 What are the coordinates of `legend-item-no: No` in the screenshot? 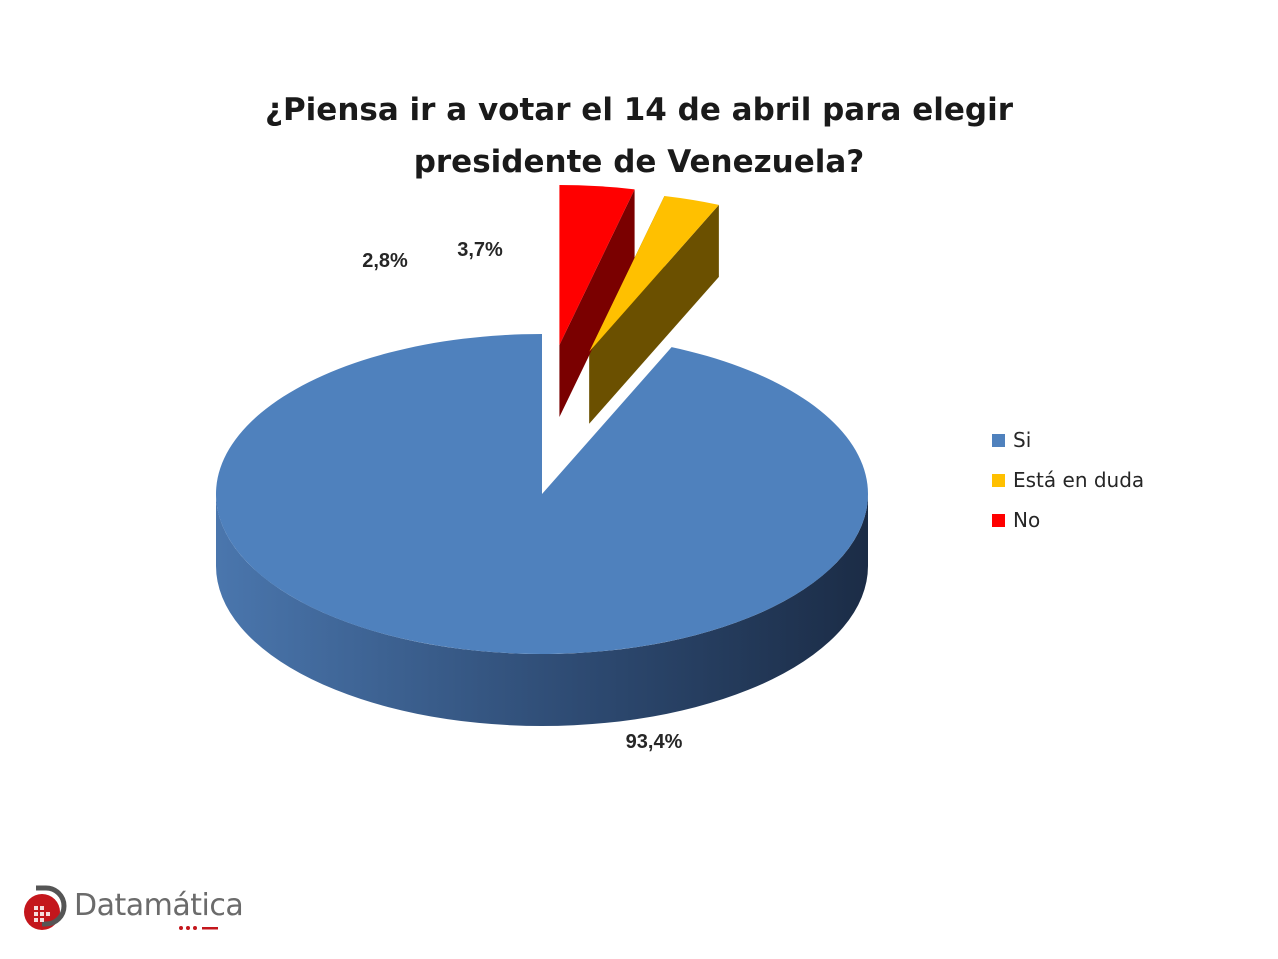 It's located at (1068, 520).